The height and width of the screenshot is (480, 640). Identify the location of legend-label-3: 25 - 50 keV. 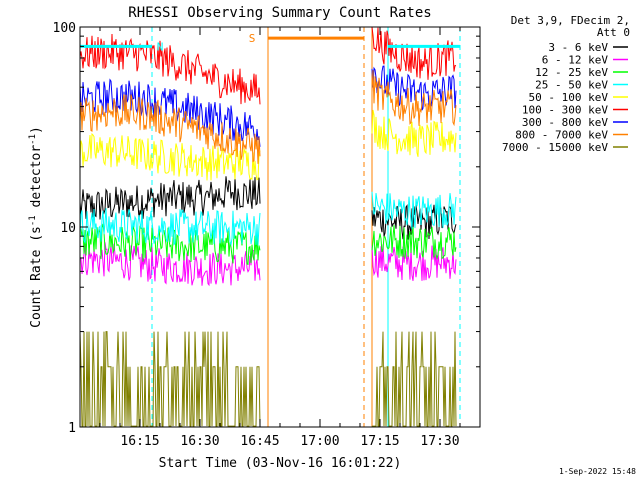
(571, 85).